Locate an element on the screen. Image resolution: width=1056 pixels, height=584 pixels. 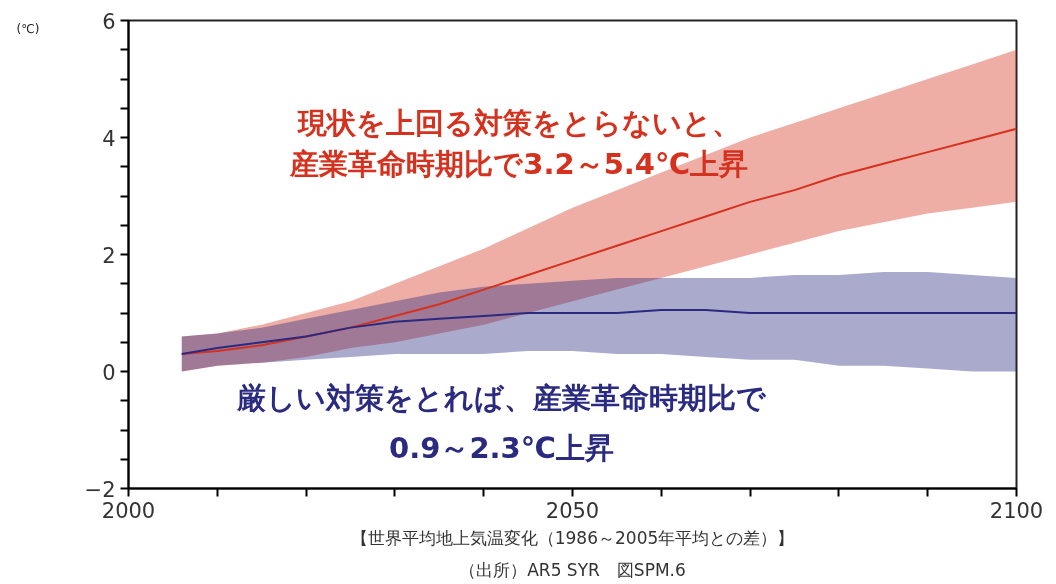
text: 【世界平均地上気温変化（1986～2005年平均との差）】 is located at coordinates (572, 537).